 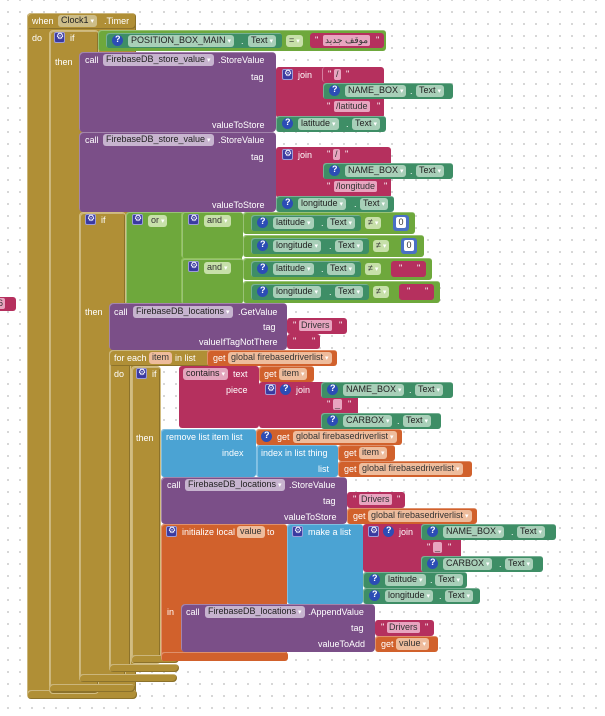 I want to click on slash-text-block: " / ", so click(x=337, y=74).